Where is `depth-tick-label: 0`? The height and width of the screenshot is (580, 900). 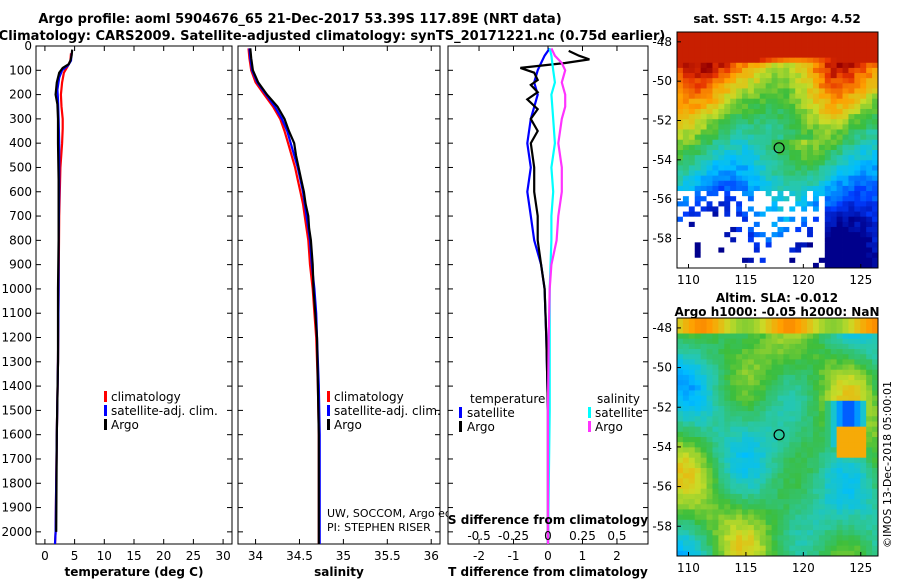 depth-tick-label: 0 is located at coordinates (28, 46).